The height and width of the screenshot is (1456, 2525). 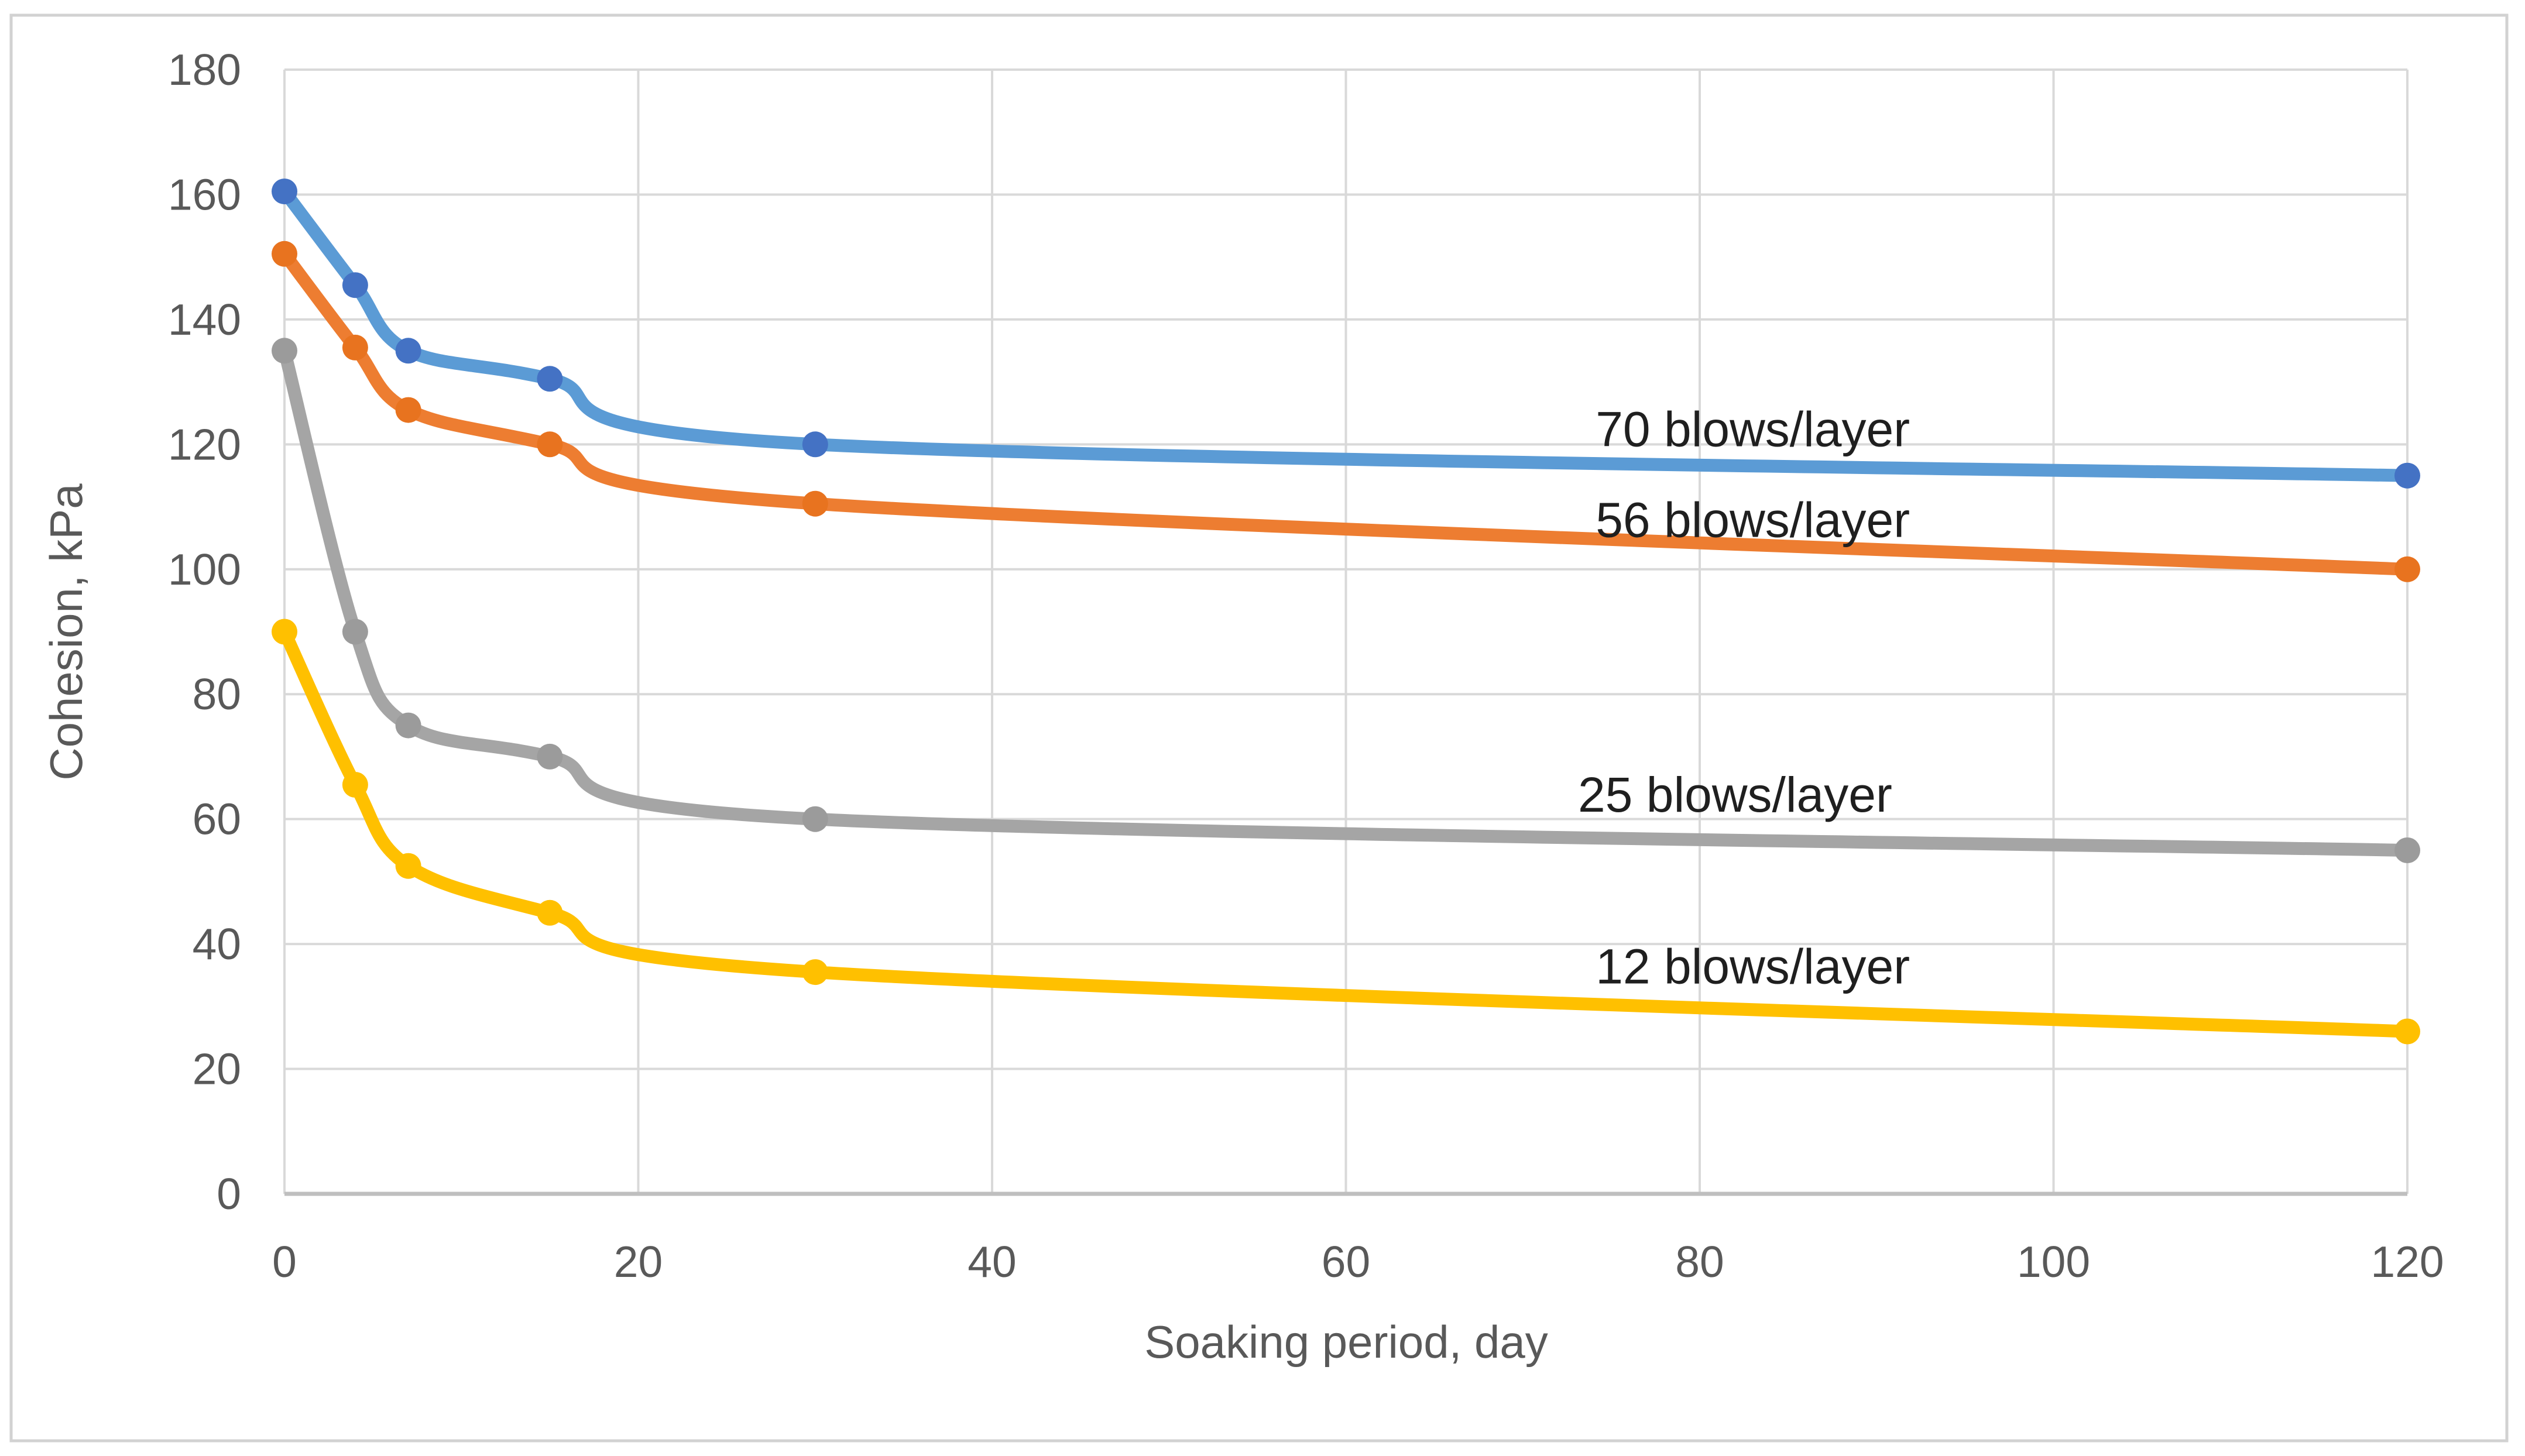 I want to click on y-tick-label-100: 100, so click(x=204, y=569).